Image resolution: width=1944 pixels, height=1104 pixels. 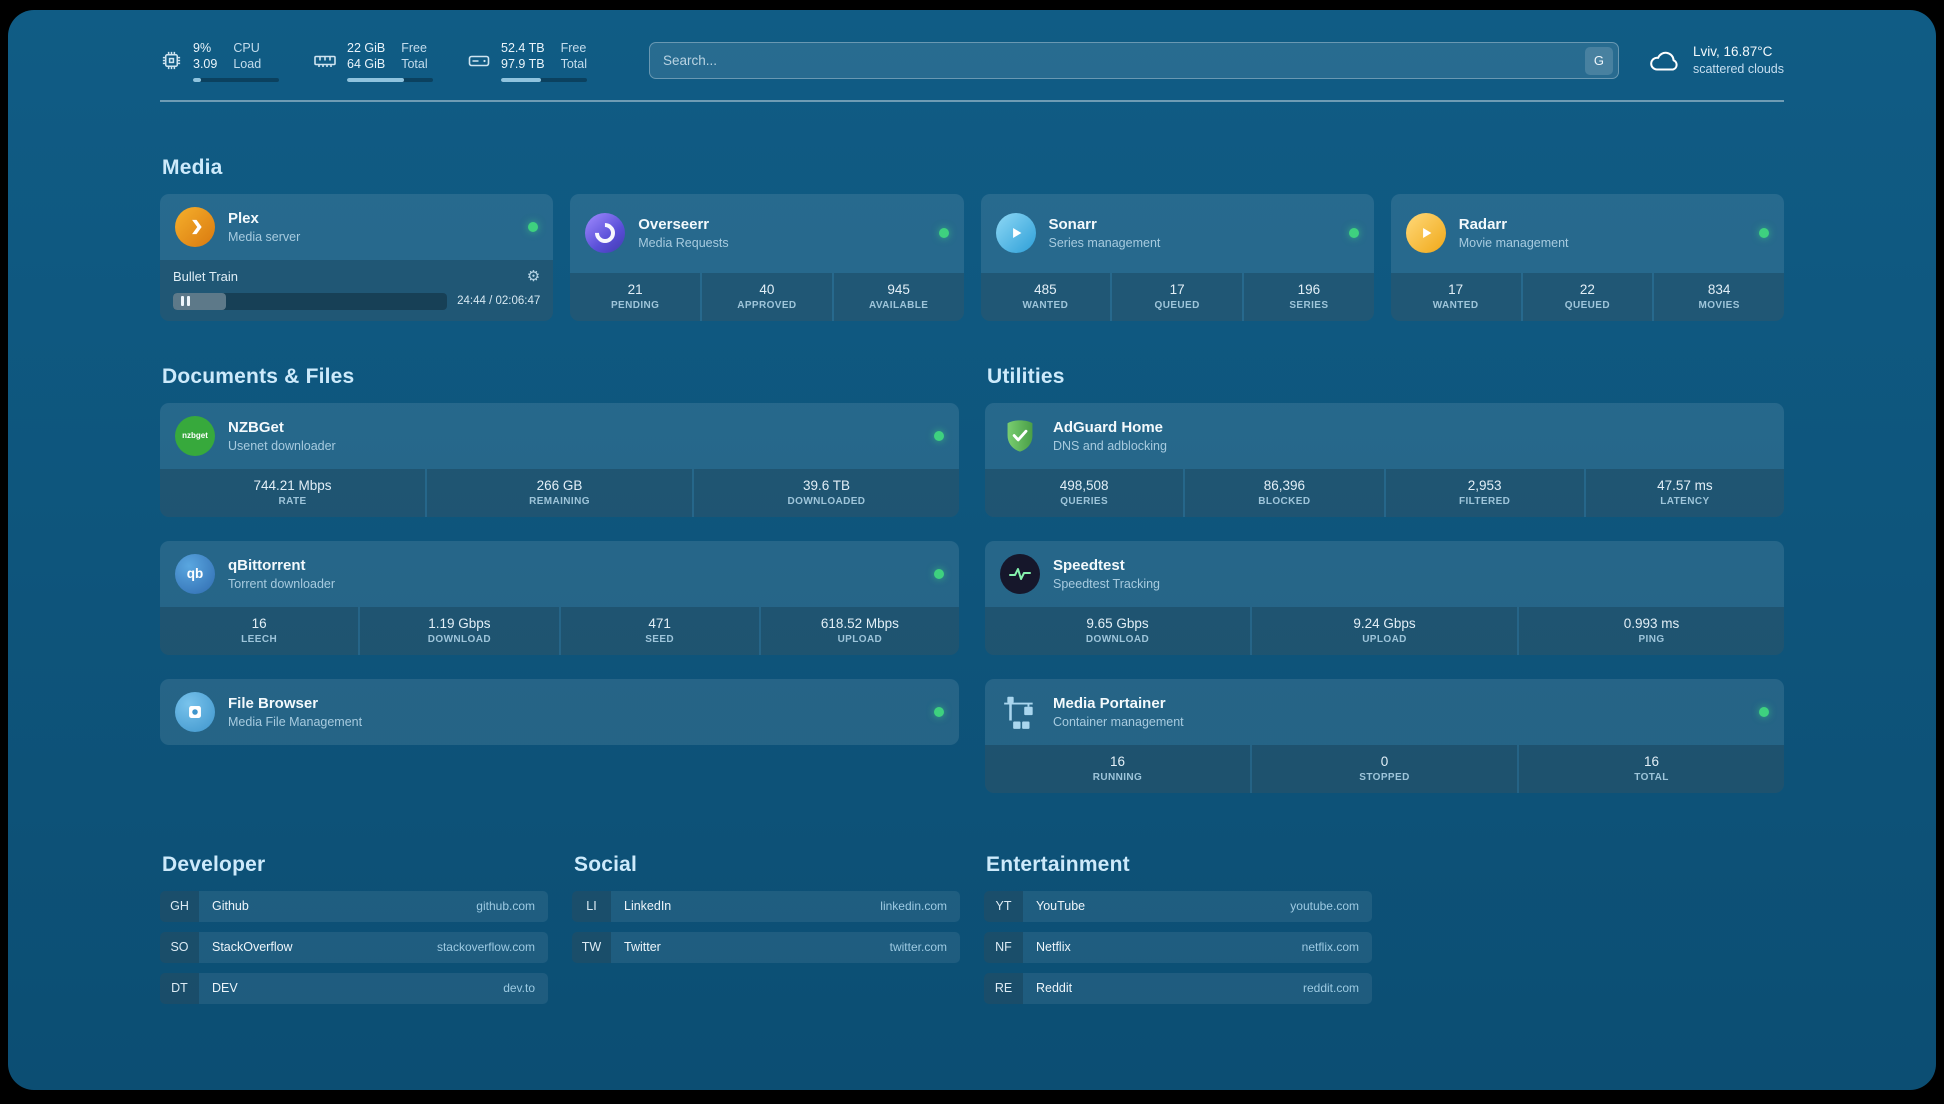 What do you see at coordinates (1053, 947) in the screenshot?
I see `bookmark-name: Netflix` at bounding box center [1053, 947].